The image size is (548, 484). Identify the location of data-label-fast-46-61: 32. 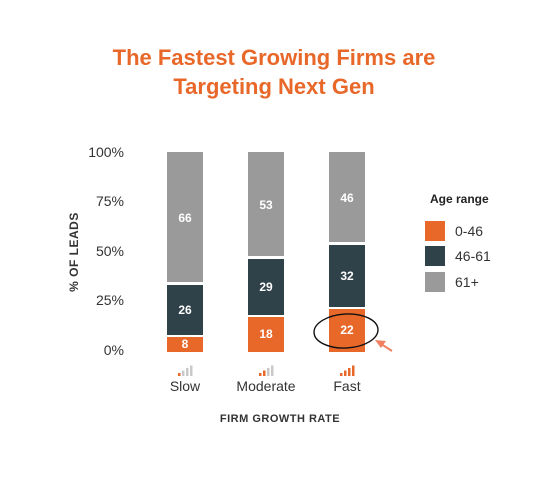
(347, 276).